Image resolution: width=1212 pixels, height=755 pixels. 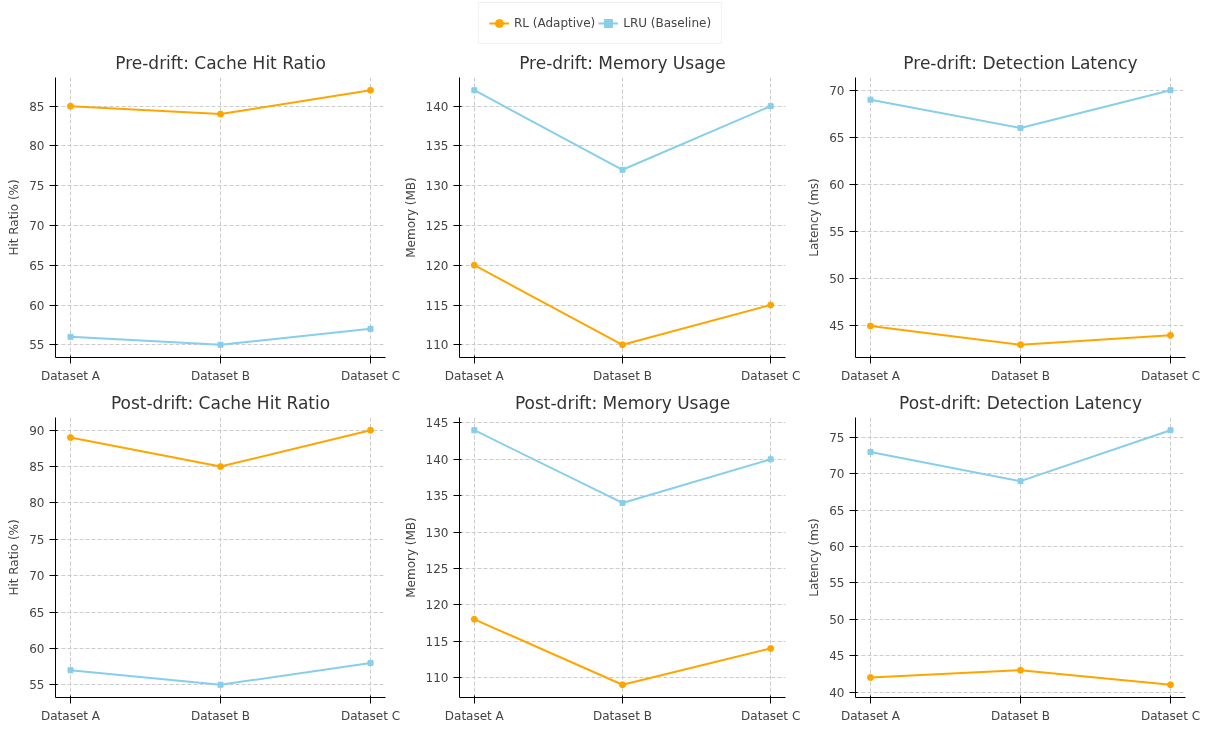 What do you see at coordinates (220, 62) in the screenshot?
I see `chart-title: Pre-drift: Cache Hit Ratio` at bounding box center [220, 62].